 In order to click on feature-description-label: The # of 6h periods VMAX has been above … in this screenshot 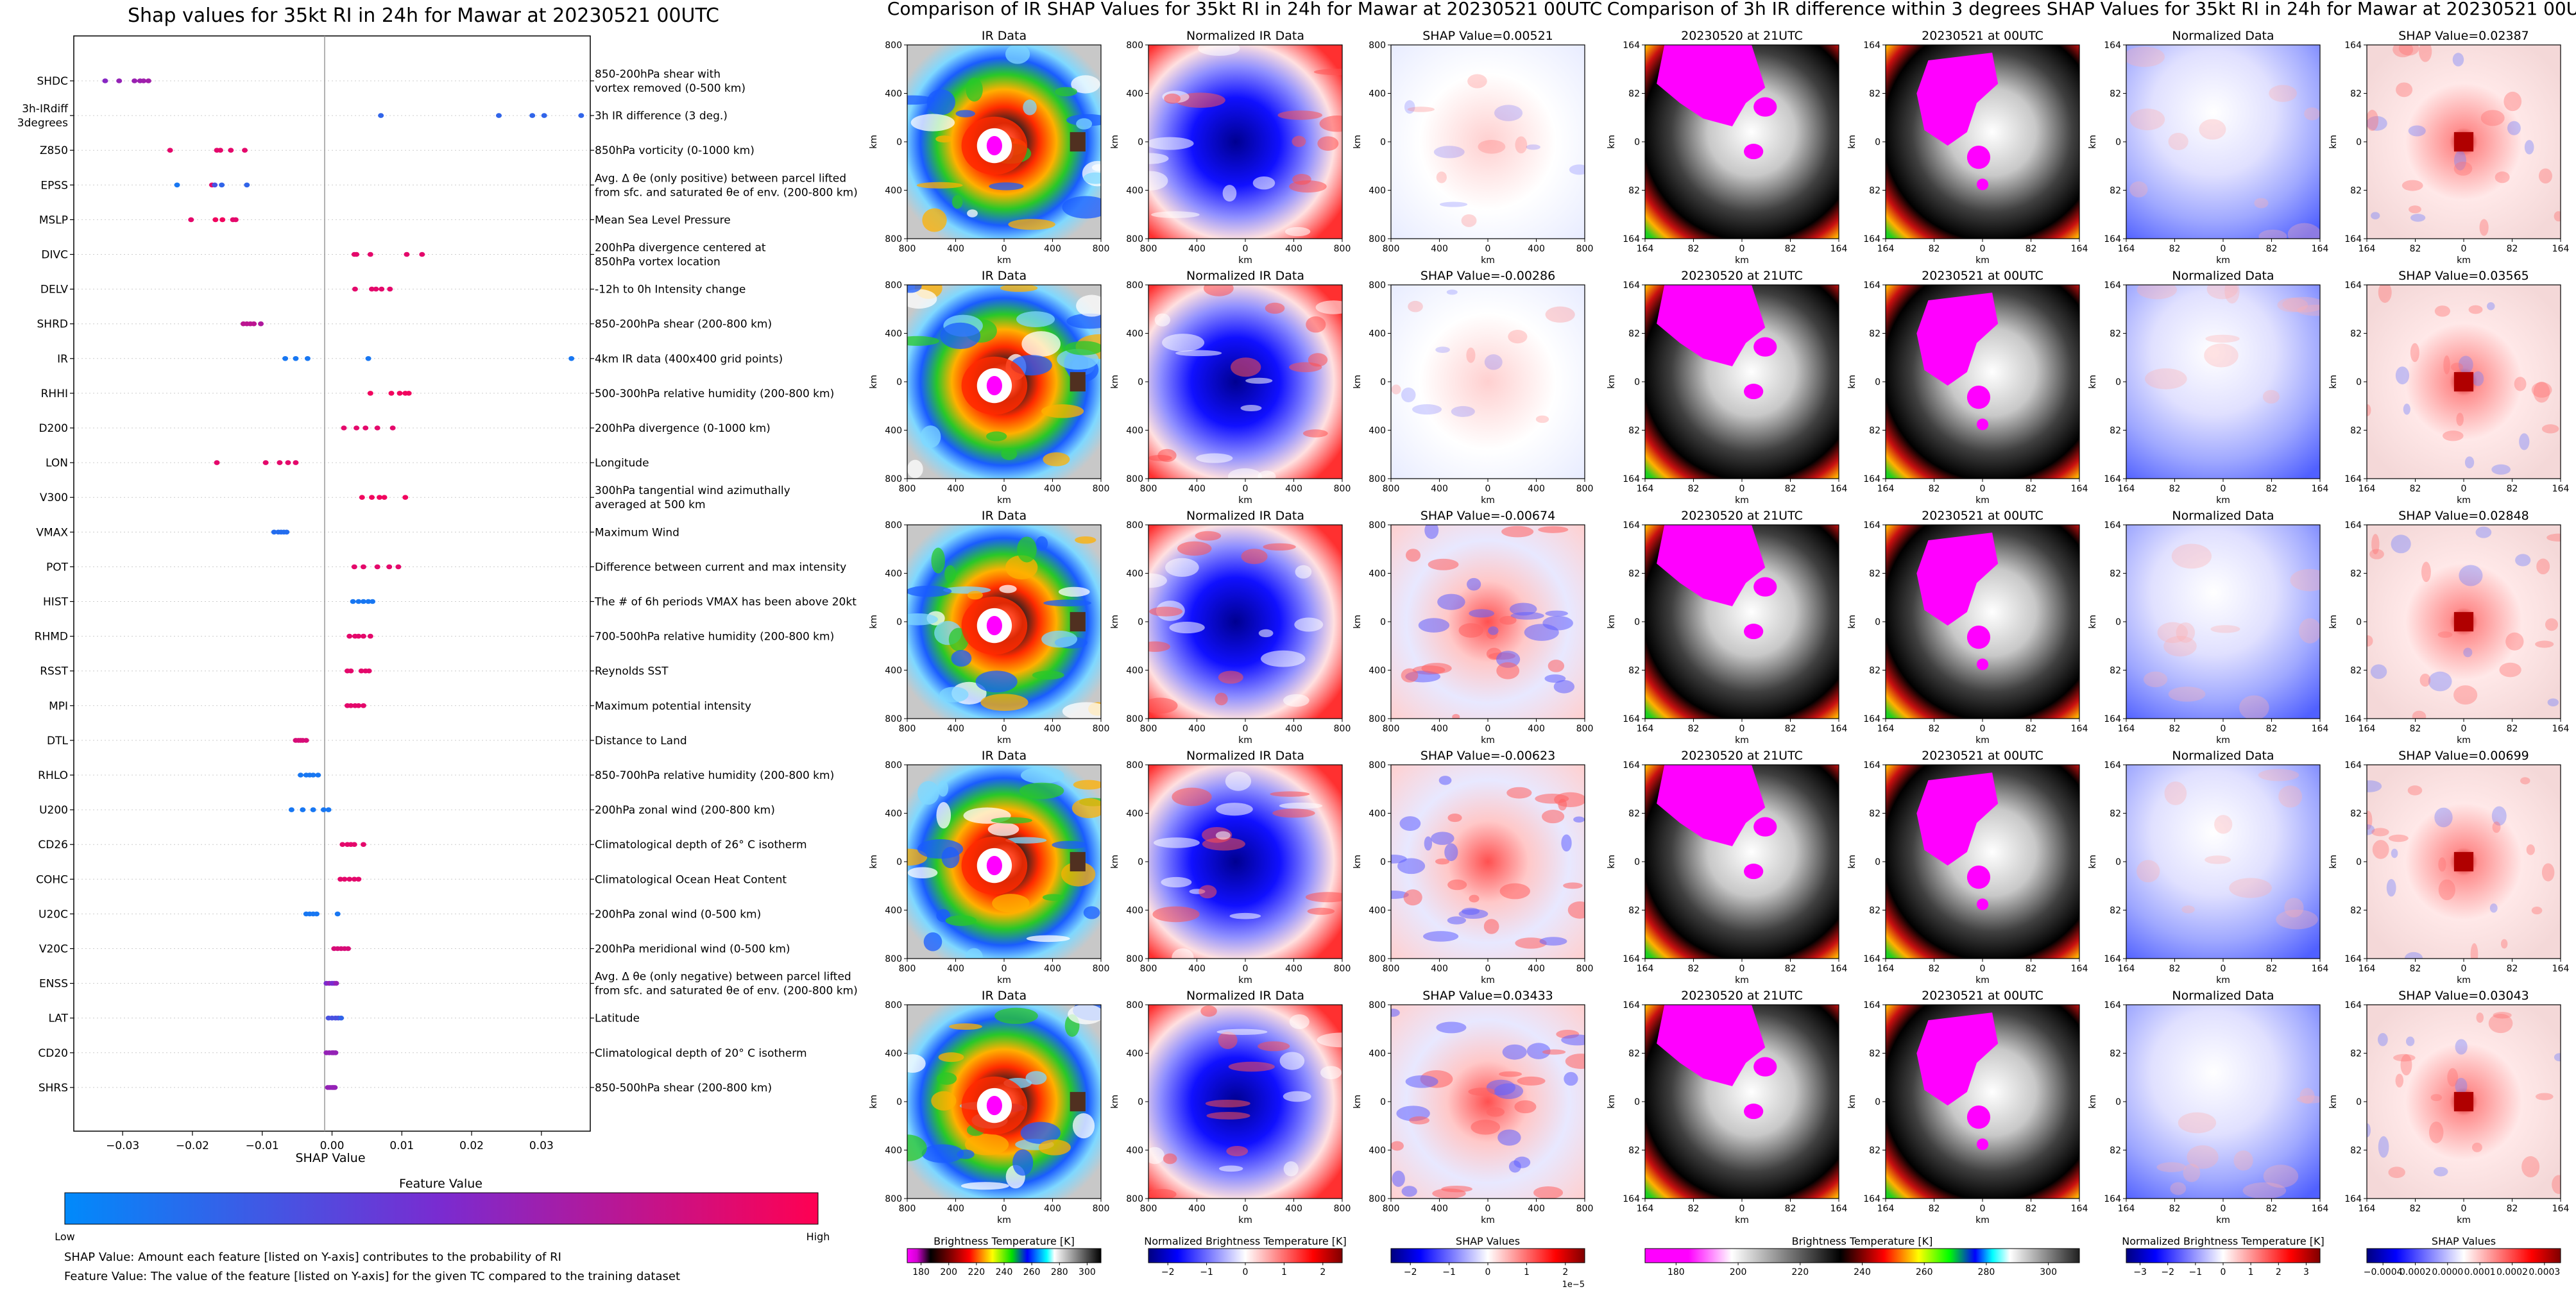, I will do `click(725, 602)`.